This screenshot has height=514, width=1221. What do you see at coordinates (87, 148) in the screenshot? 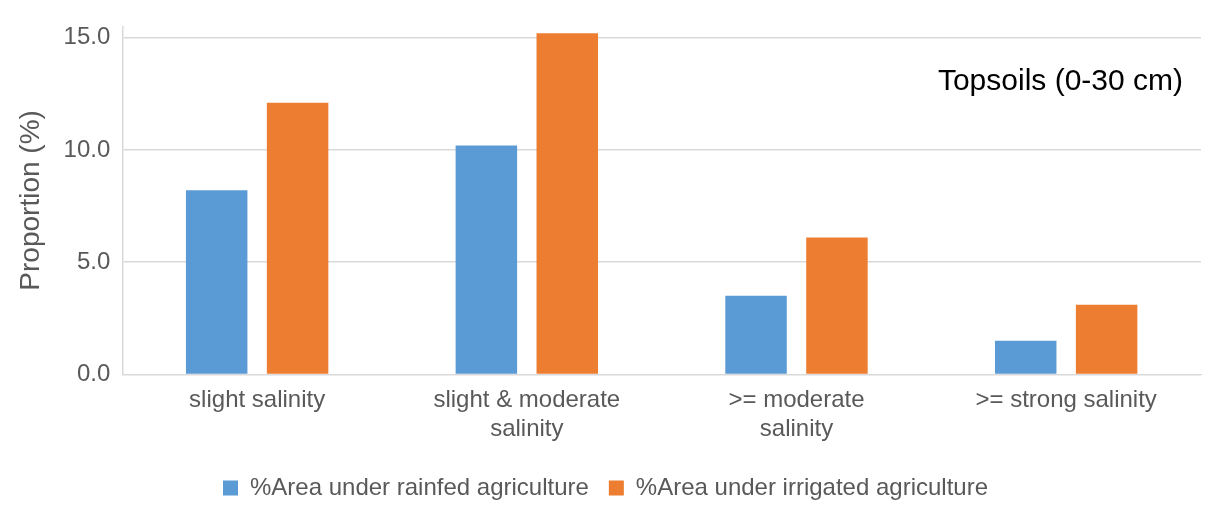
I see `y-tick-label: 10.0` at bounding box center [87, 148].